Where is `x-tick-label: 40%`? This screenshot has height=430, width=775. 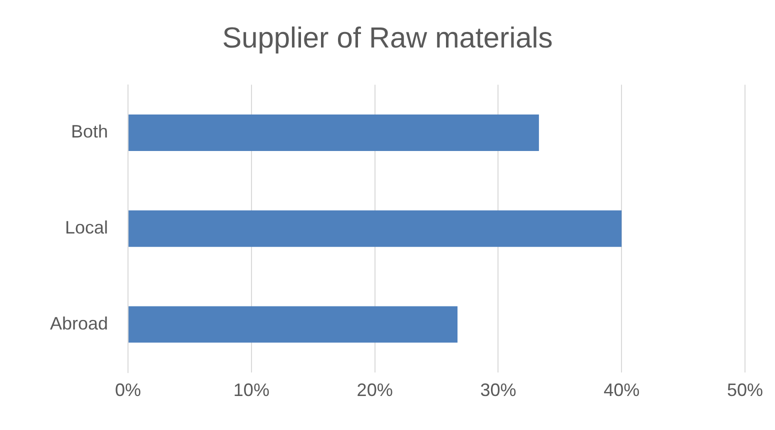 x-tick-label: 40% is located at coordinates (622, 390).